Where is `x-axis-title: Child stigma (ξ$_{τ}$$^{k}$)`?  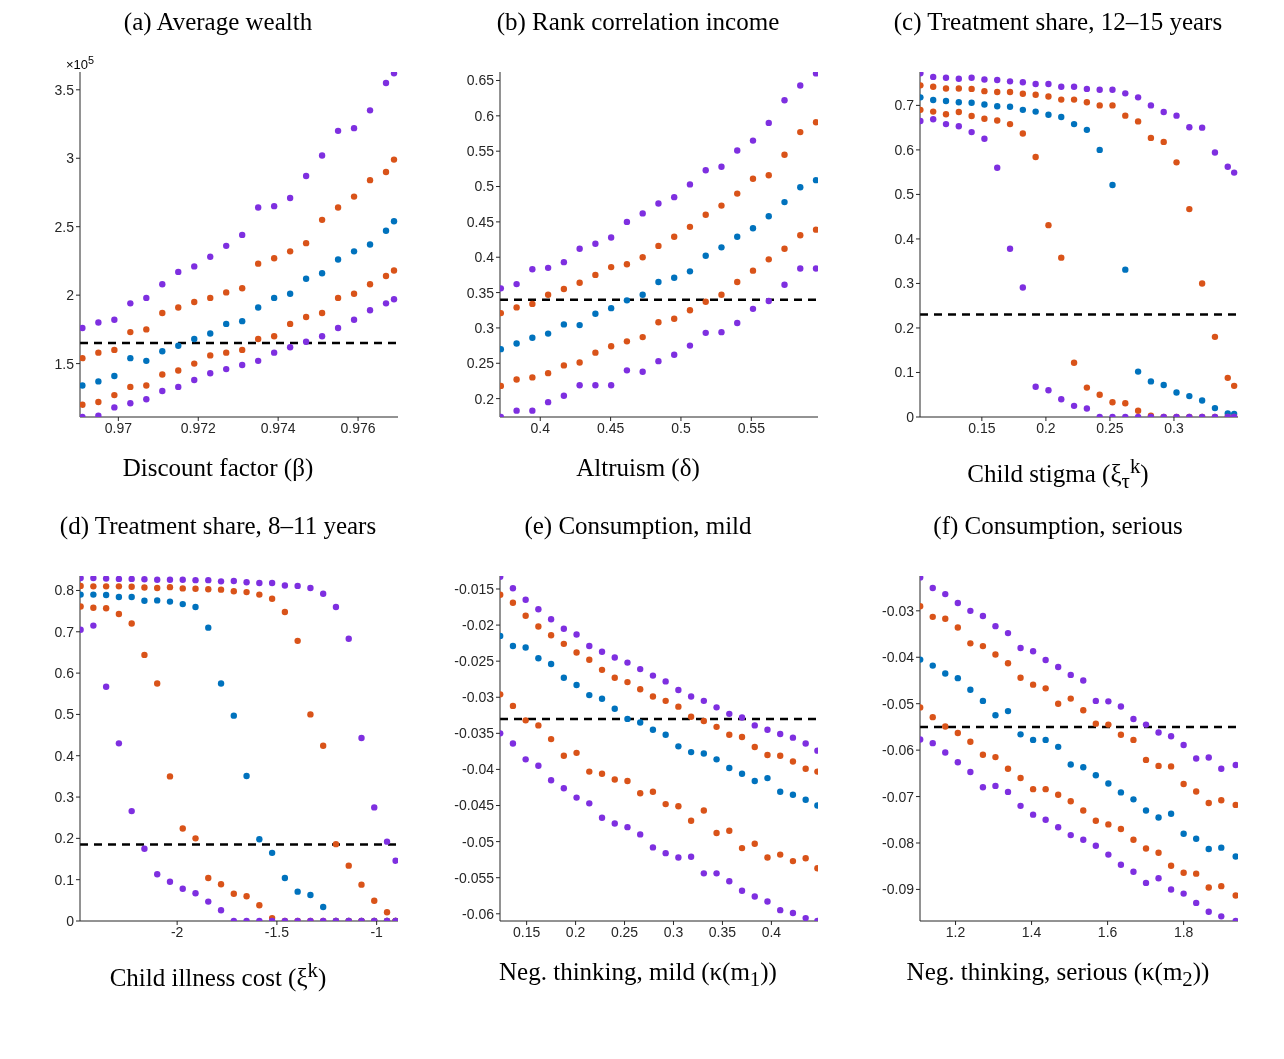
x-axis-title: Child stigma (ξ$_{τ}$$^{k}$) is located at coordinates (1058, 474).